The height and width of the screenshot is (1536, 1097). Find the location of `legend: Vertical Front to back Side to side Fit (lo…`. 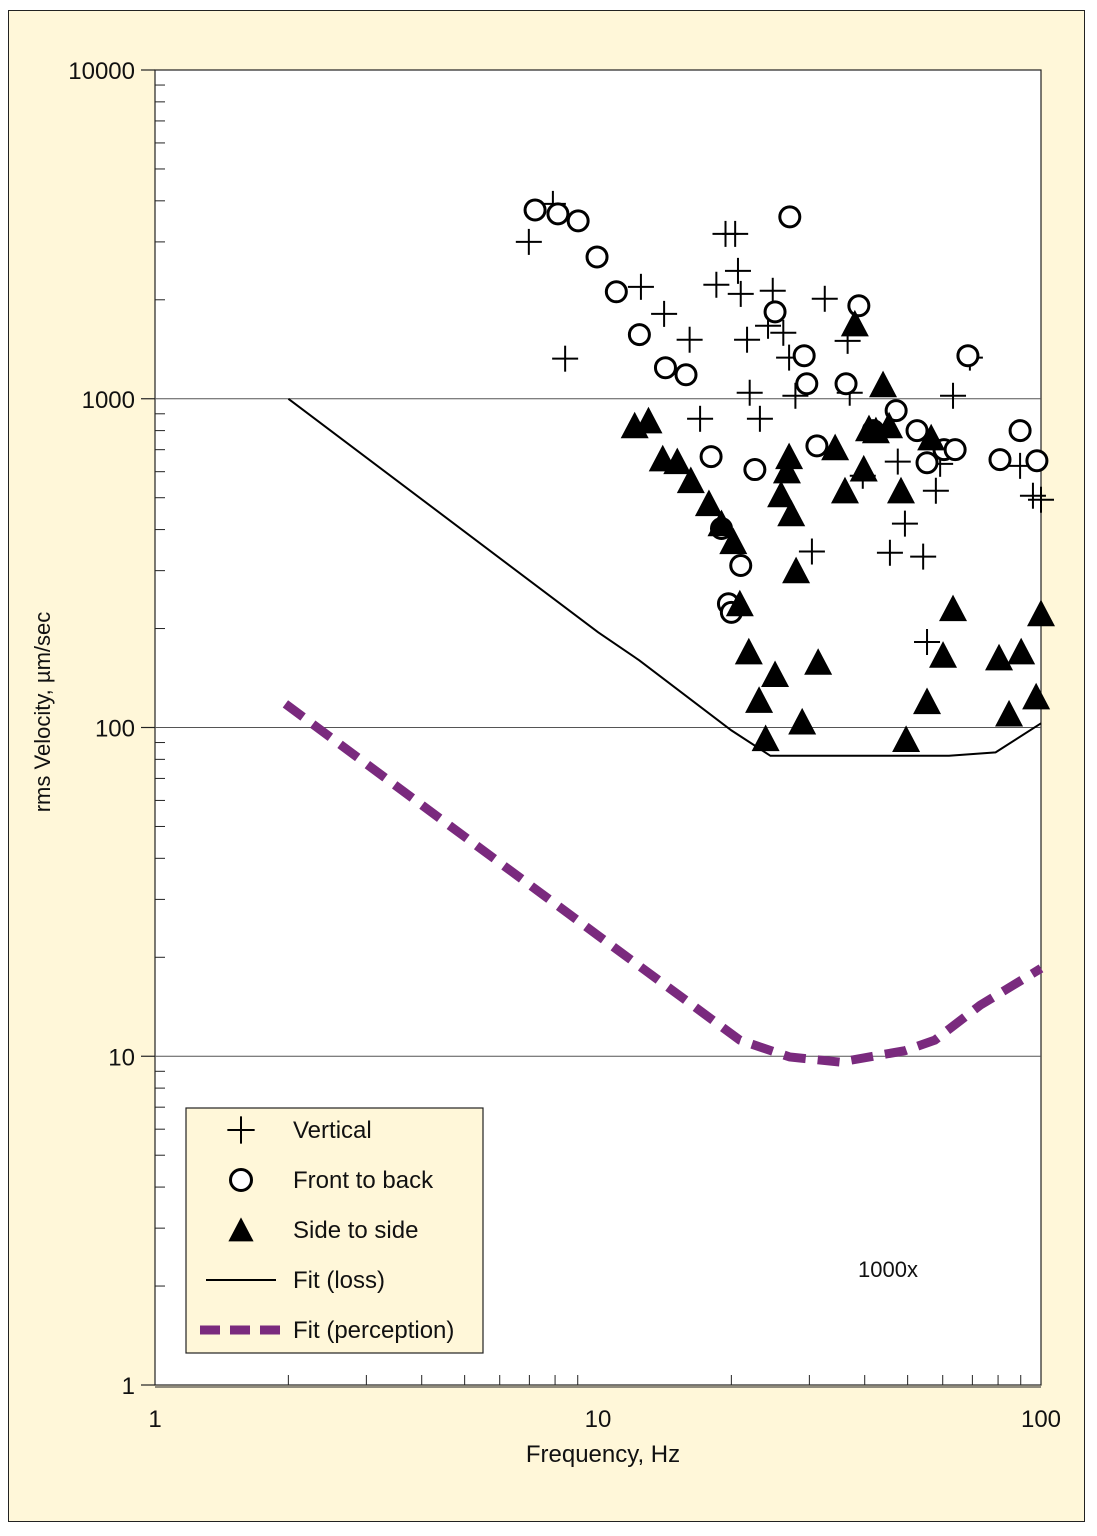

legend: Vertical Front to back Side to side Fit (lo… is located at coordinates (334, 1230).